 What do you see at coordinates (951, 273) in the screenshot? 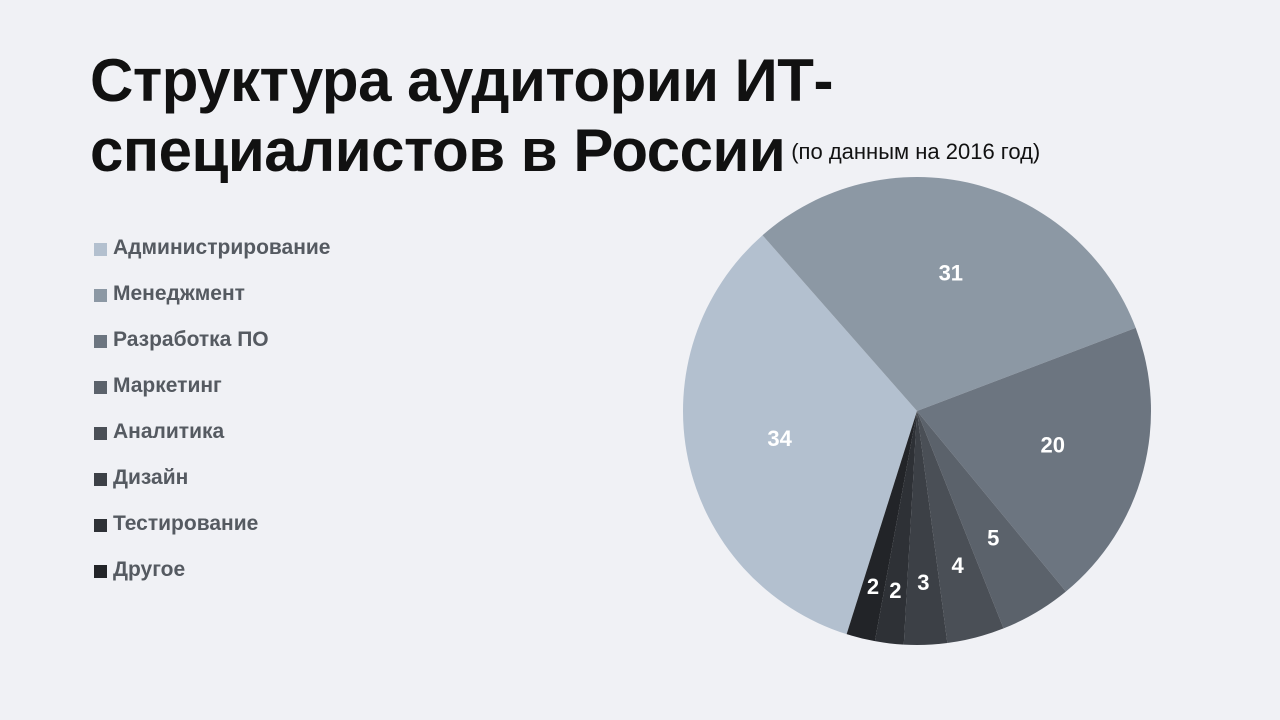
I see `slice-value-label: 31` at bounding box center [951, 273].